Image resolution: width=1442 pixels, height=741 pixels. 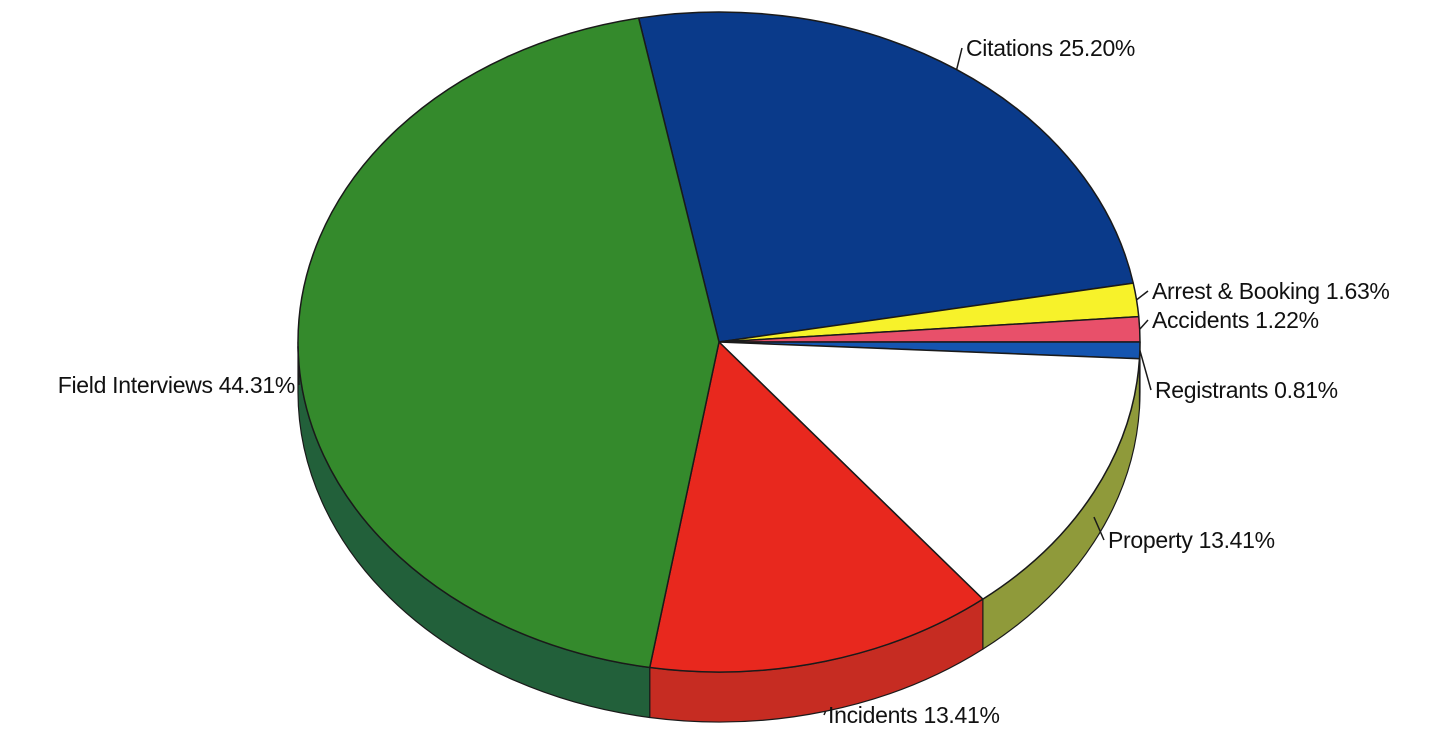 I want to click on leader-line-accidents, so click(x=1144, y=324).